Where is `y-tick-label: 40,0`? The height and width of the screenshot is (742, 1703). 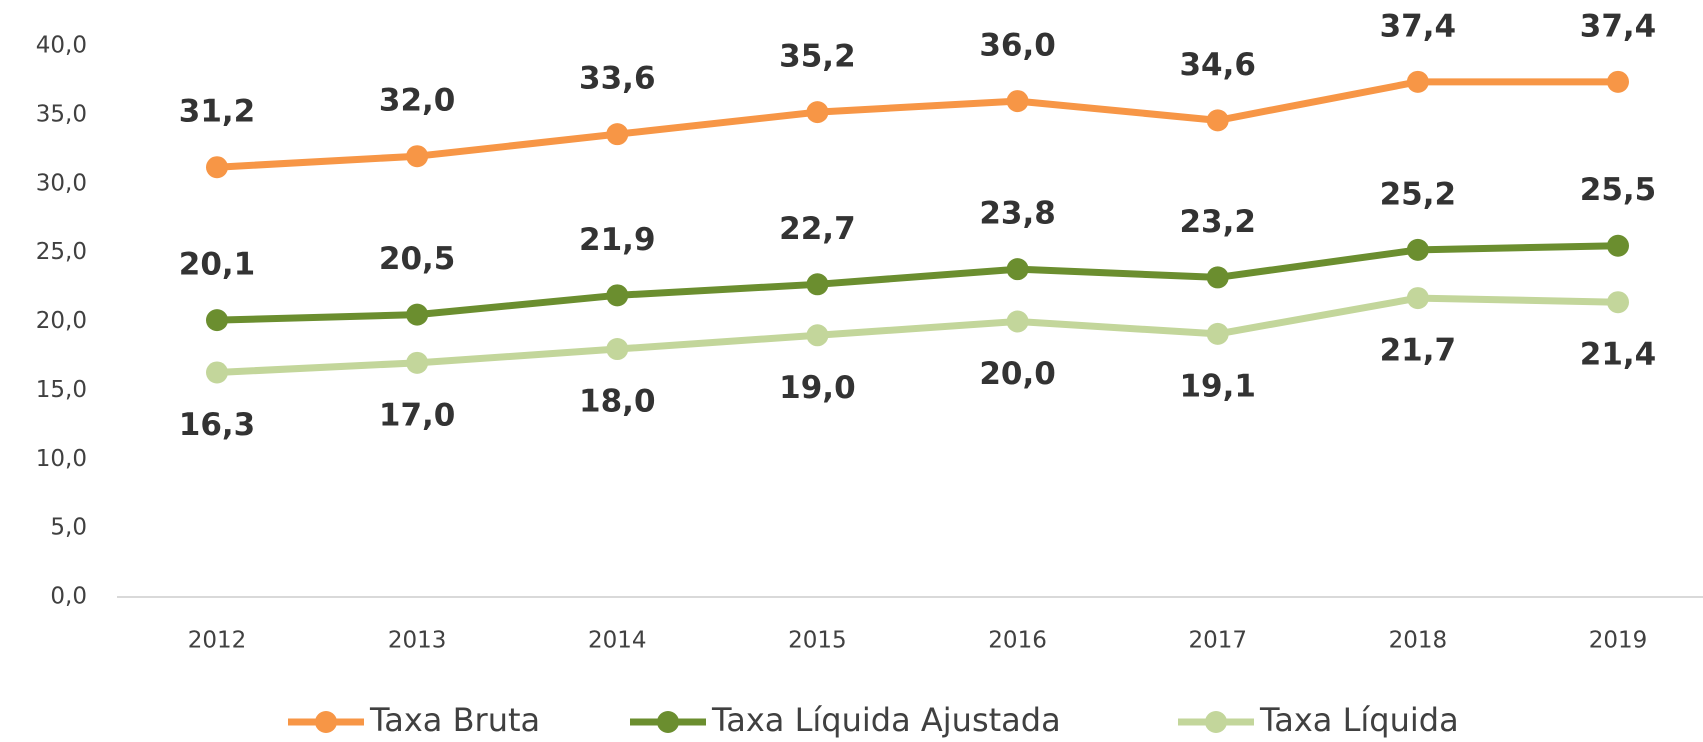 y-tick-label: 40,0 is located at coordinates (61, 46).